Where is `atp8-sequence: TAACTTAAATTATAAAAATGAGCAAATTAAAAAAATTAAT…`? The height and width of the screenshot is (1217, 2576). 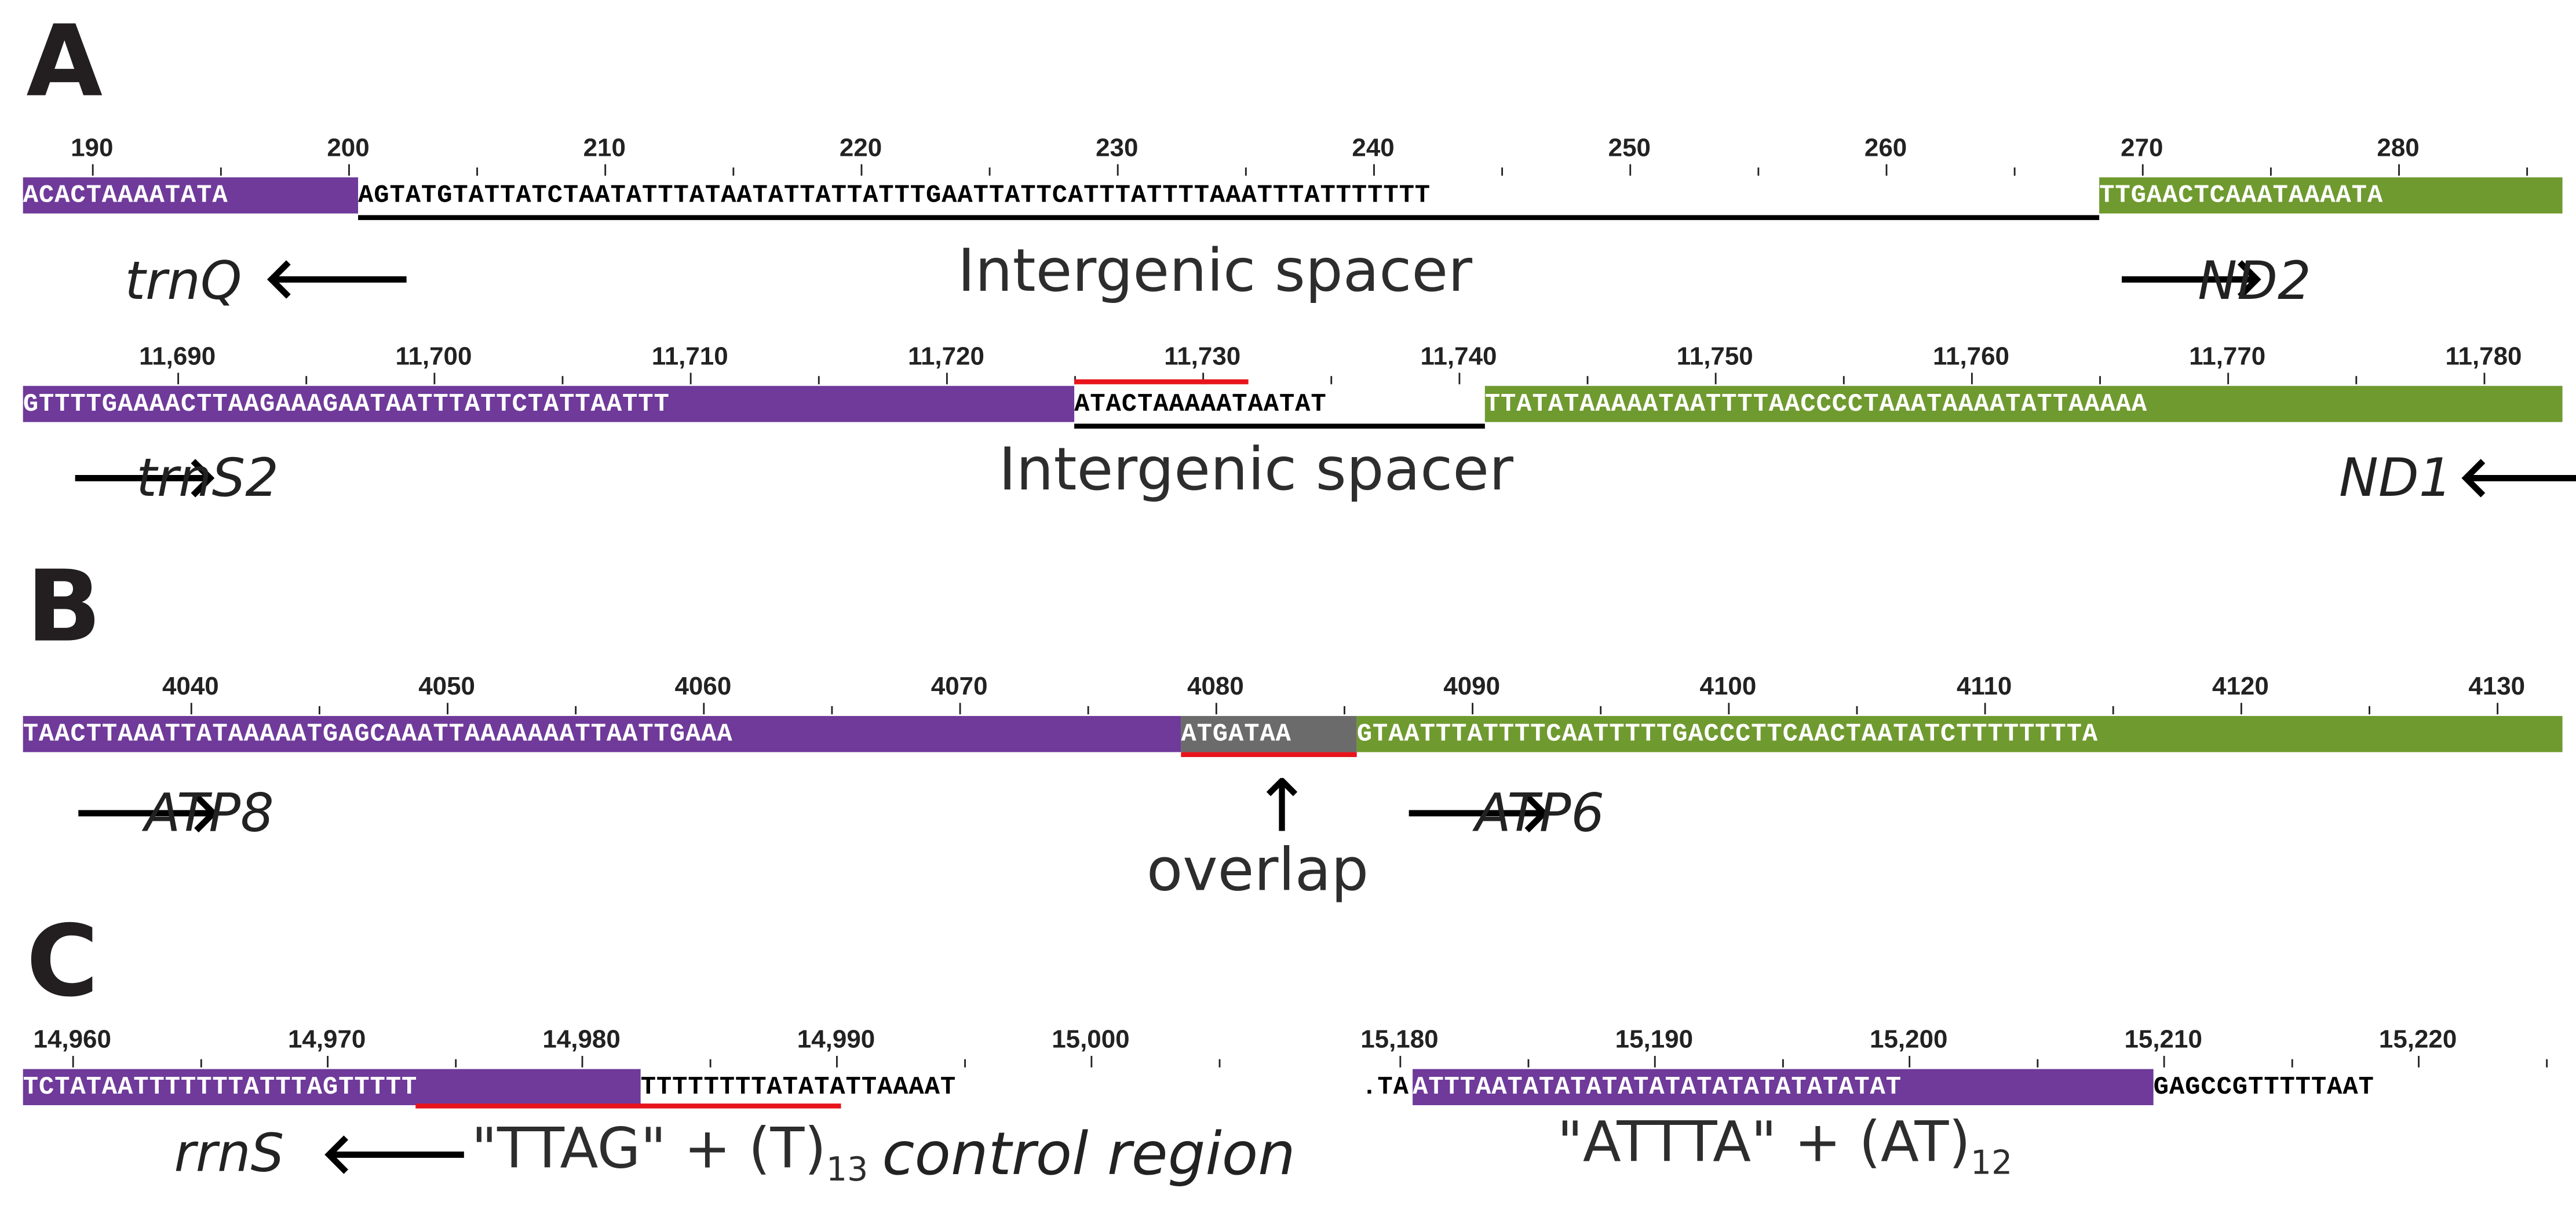
atp8-sequence: TAACTTAAATTATAAAAATGAGCAAATTAAAAAAATTAAT… is located at coordinates (602, 734).